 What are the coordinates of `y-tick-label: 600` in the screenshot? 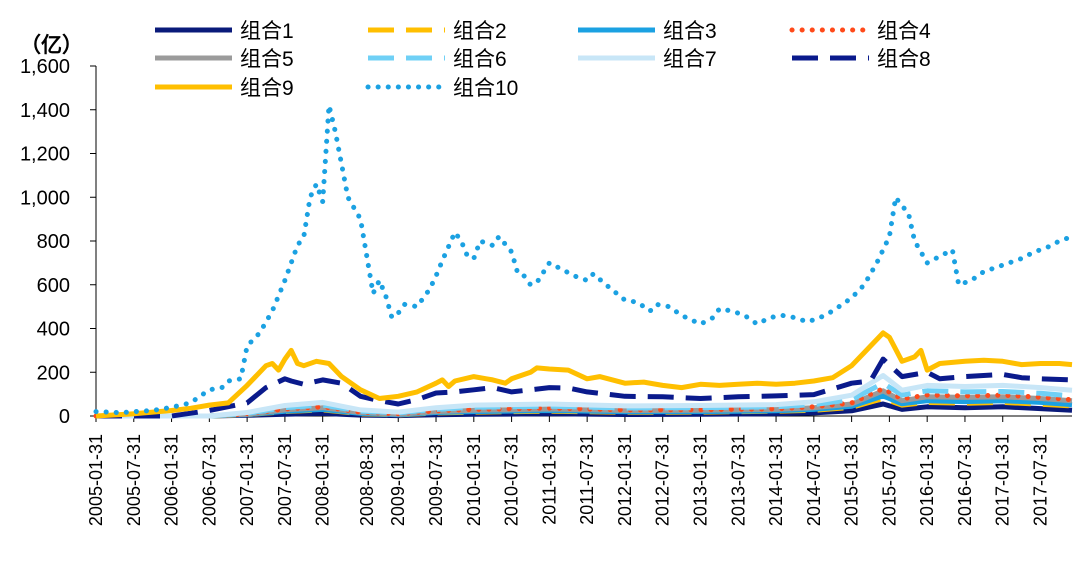 It's located at (53, 286).